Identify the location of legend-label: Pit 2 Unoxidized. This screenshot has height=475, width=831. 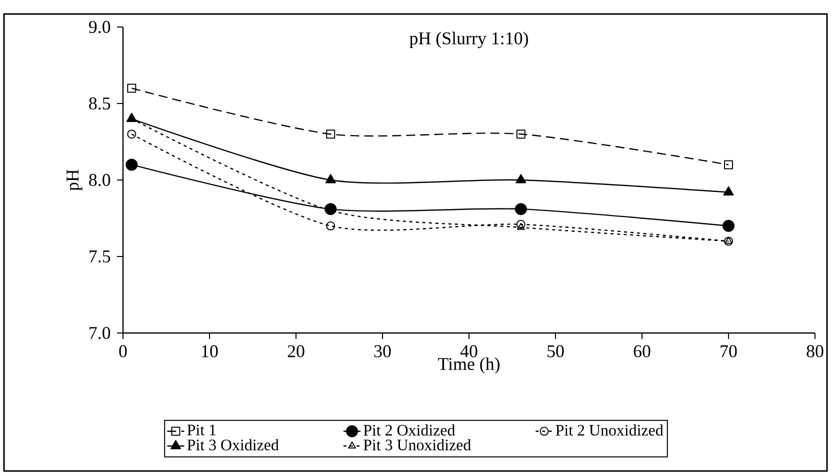
(610, 430).